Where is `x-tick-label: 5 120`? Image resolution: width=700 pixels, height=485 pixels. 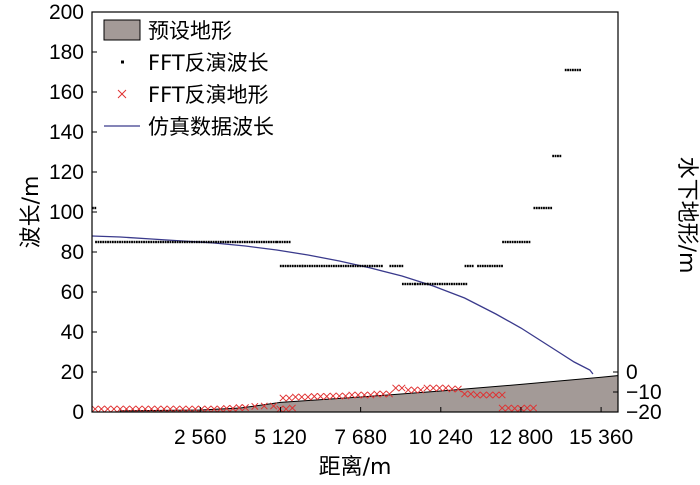
x-tick-label: 5 120 is located at coordinates (280, 437).